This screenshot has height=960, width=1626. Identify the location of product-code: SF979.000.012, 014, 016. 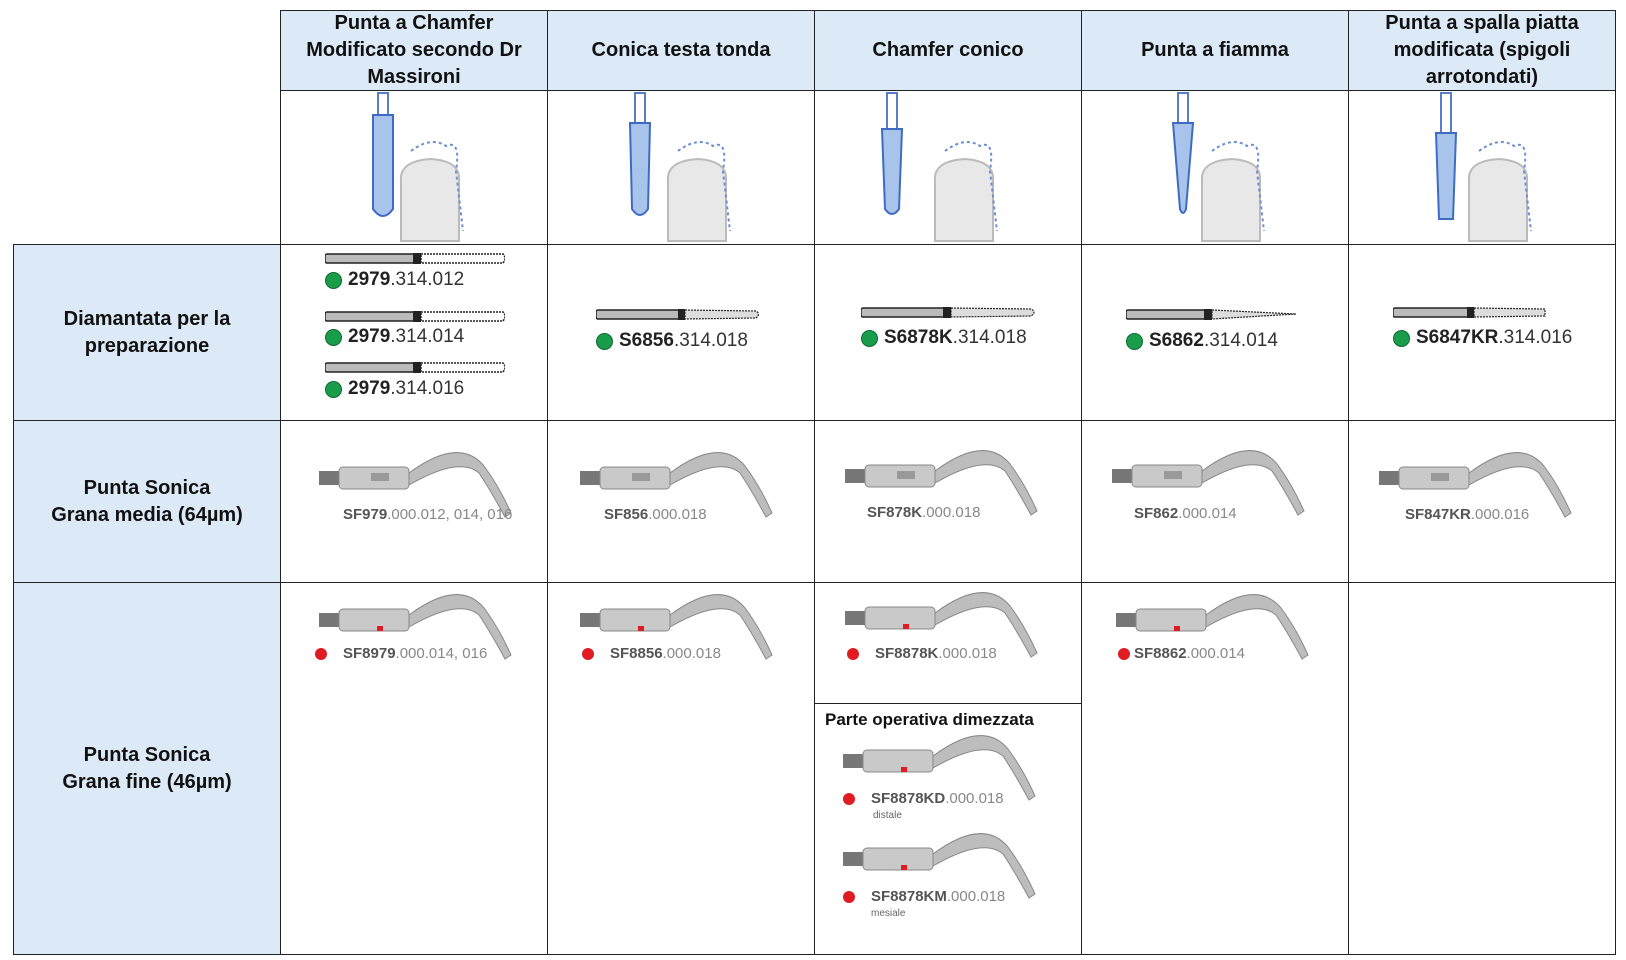
(427, 514).